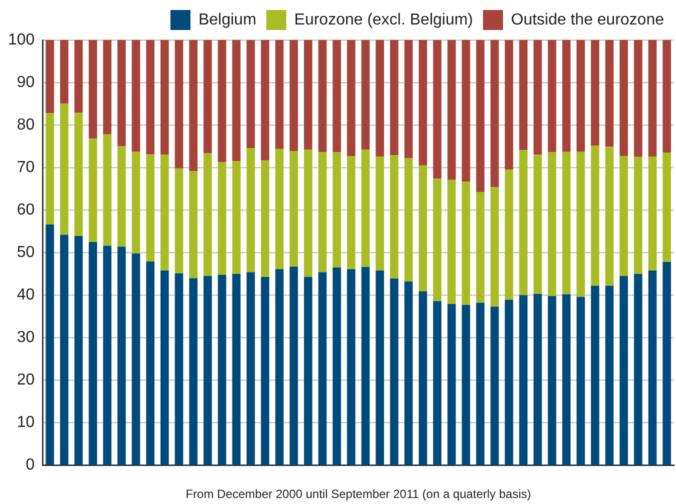  Describe the element at coordinates (25, 423) in the screenshot. I see `y-tick-label: 10` at that location.